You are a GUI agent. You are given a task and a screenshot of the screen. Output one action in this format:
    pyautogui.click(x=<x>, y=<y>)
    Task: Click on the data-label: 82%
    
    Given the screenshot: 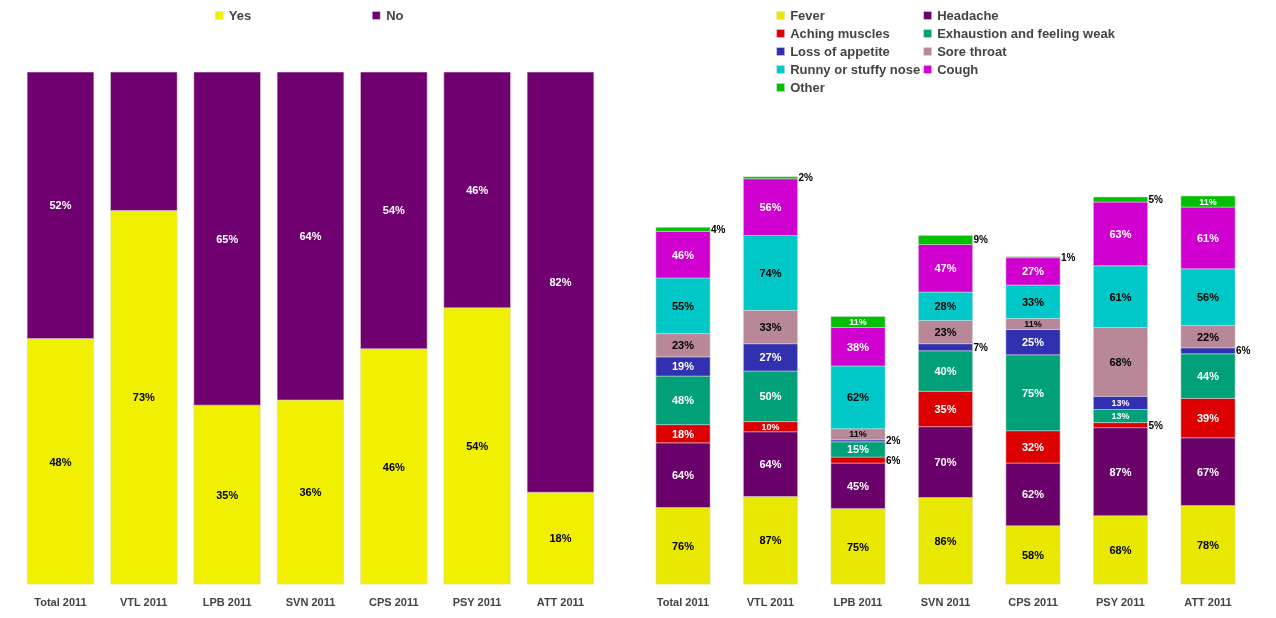 What is the action you would take?
    pyautogui.click(x=560, y=282)
    